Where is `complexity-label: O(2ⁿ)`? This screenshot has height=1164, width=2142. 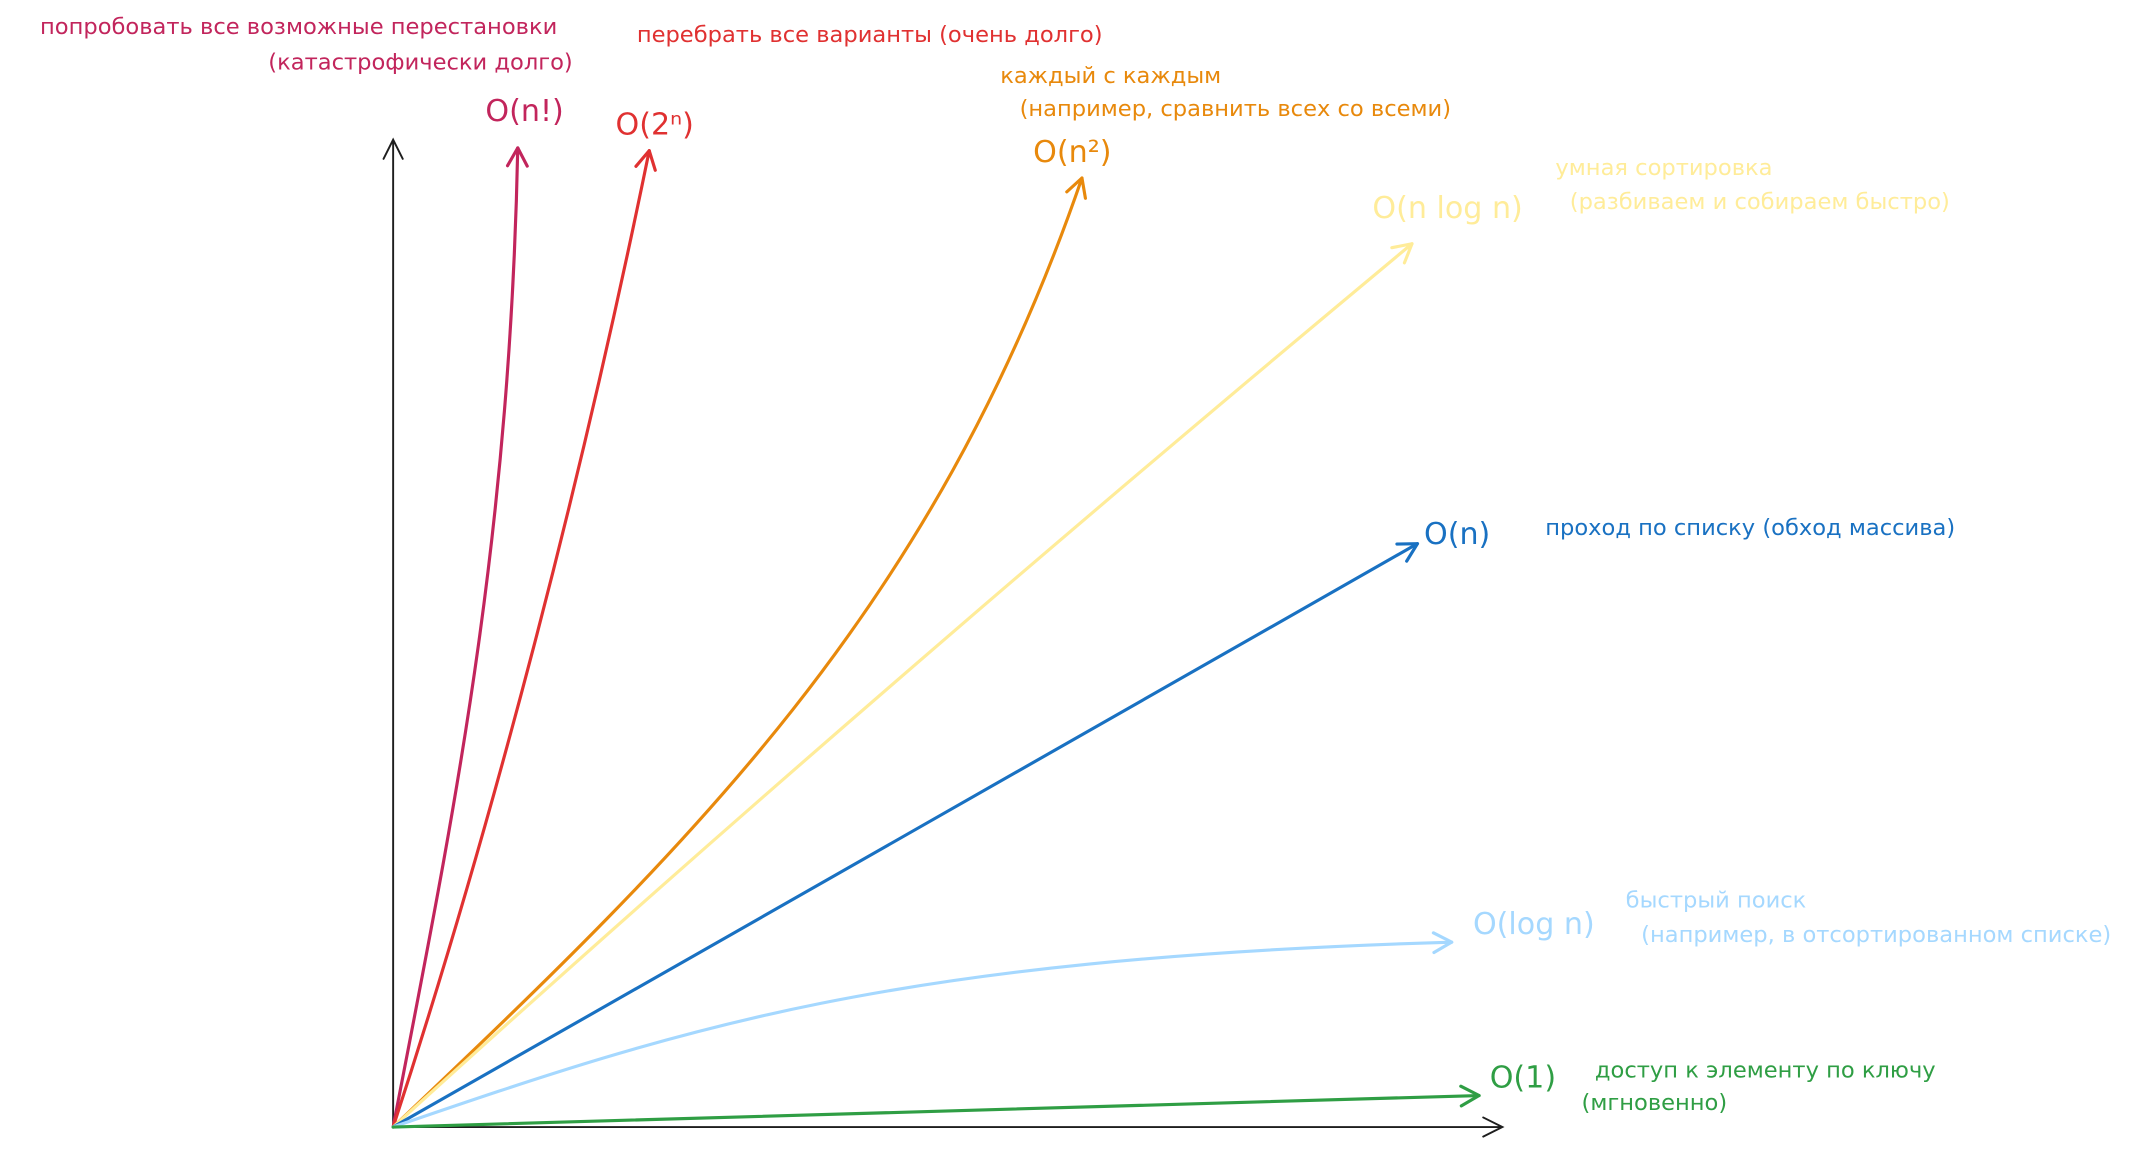
complexity-label: O(2ⁿ) is located at coordinates (655, 124).